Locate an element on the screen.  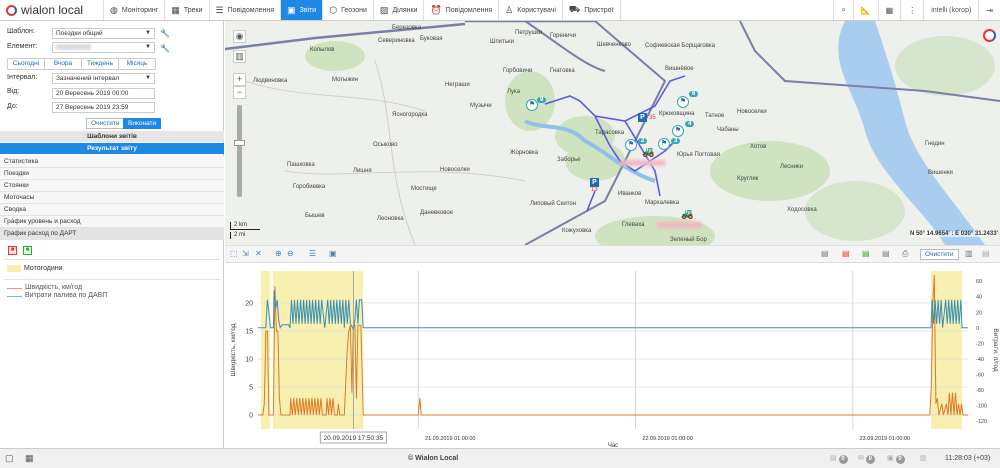
apps-grid-icon: ▦ is located at coordinates (889, 10).